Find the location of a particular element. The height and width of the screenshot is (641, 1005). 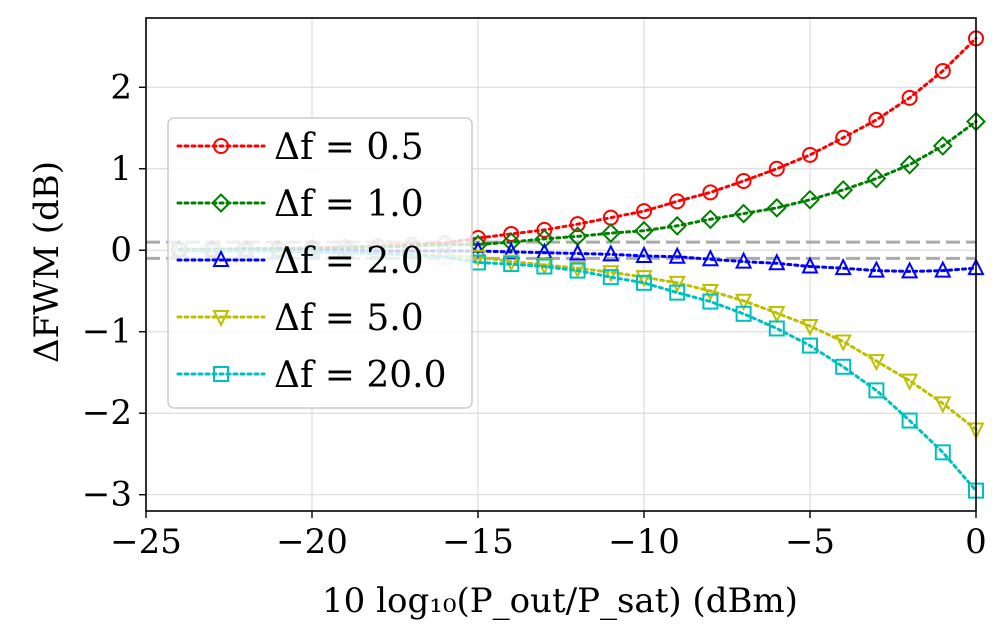

legend-label: Δf = 1.0 is located at coordinates (349, 204).